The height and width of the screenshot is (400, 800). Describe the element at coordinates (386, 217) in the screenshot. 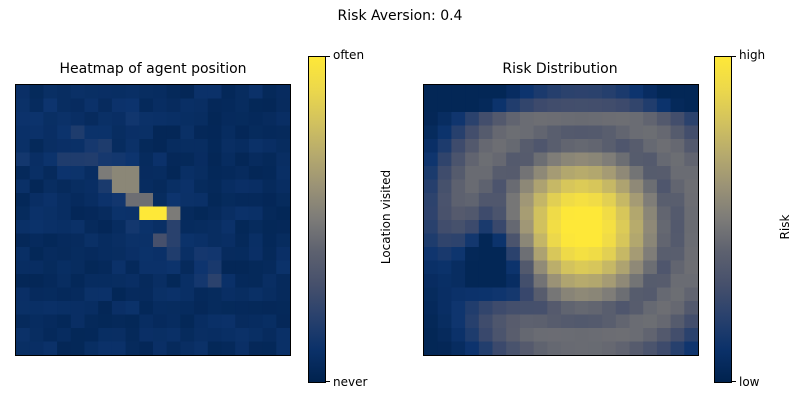

I see `colorbar-axis-label: Location visited` at that location.